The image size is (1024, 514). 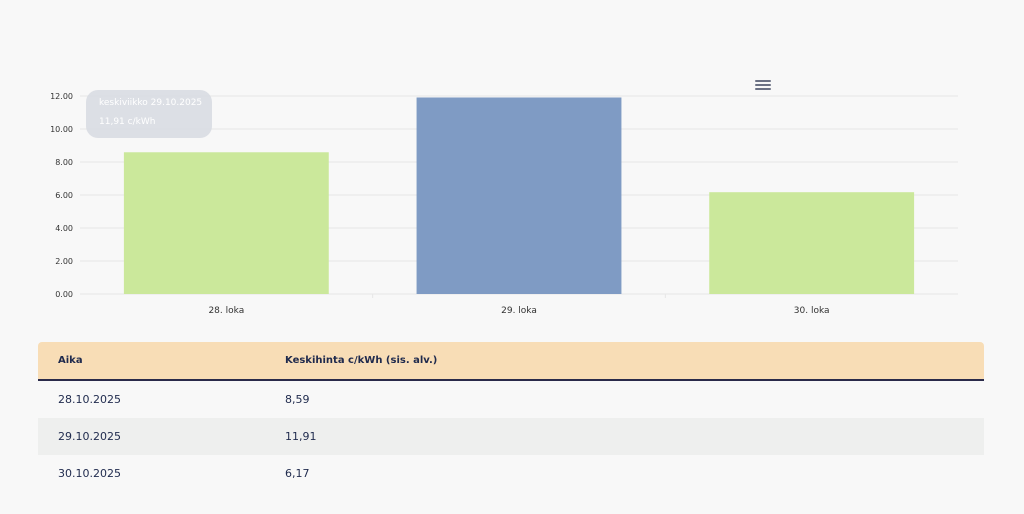 What do you see at coordinates (297, 473) in the screenshot?
I see `row-price: 6,17` at bounding box center [297, 473].